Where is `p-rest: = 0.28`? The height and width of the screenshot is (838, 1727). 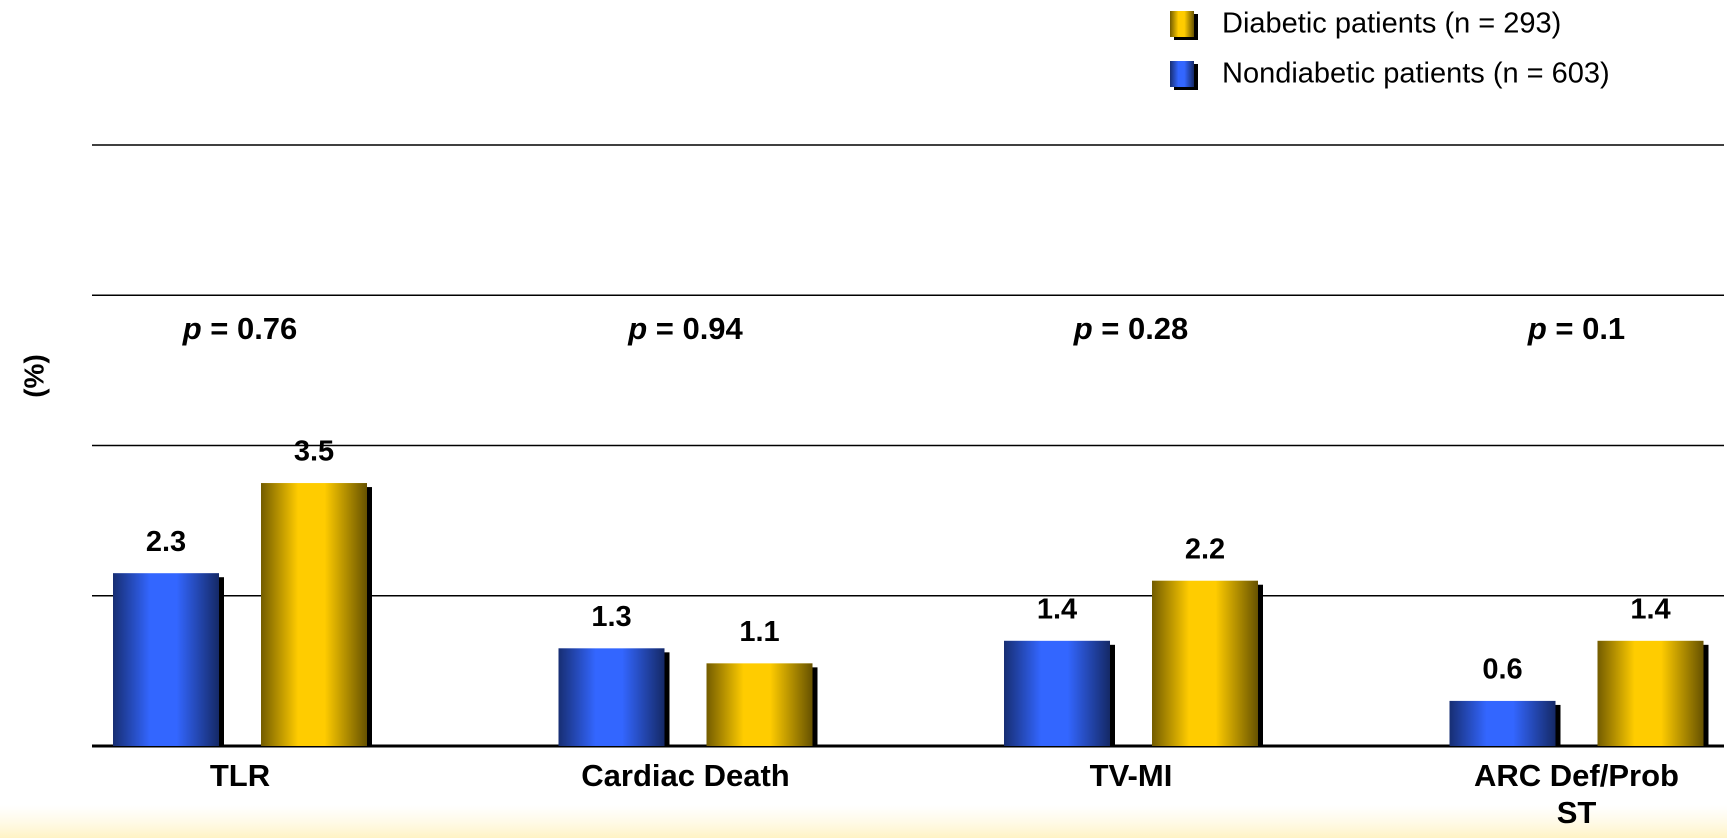
p-rest: = 0.28 is located at coordinates (1141, 328).